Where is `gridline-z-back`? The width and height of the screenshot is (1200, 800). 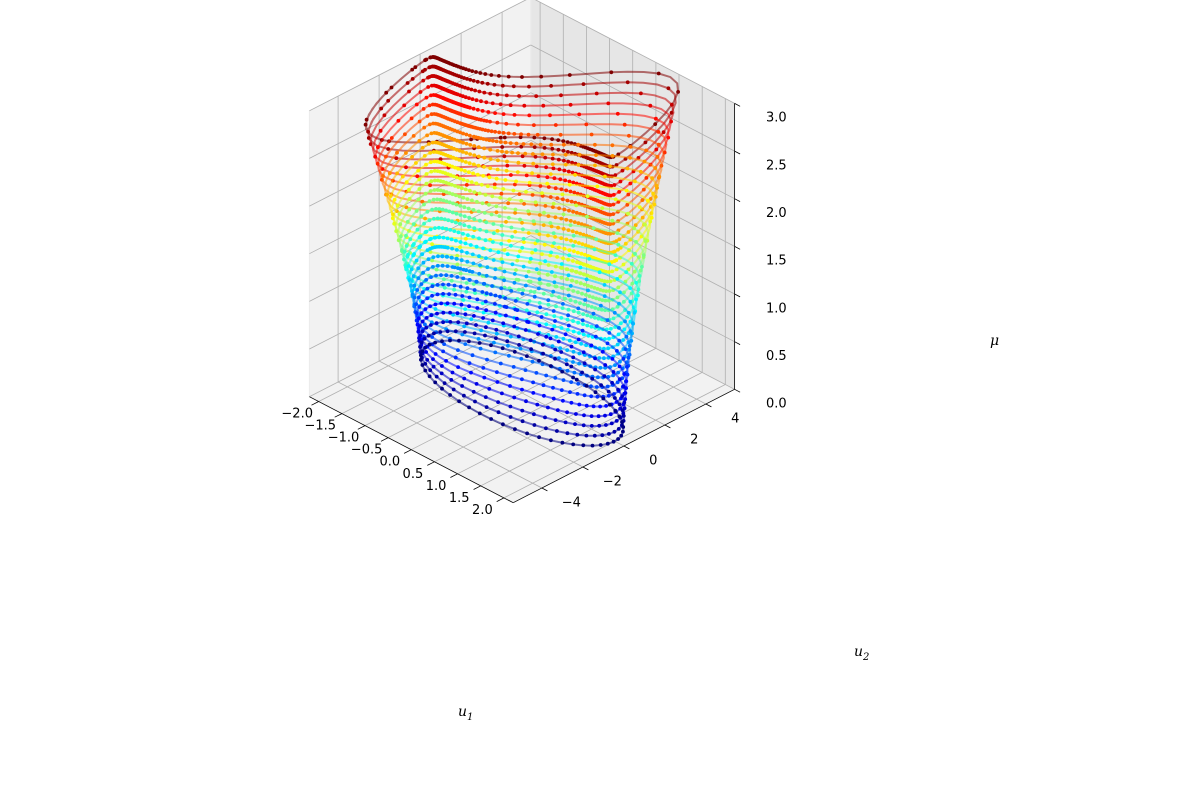
gridline-z-back is located at coordinates (632, 289).